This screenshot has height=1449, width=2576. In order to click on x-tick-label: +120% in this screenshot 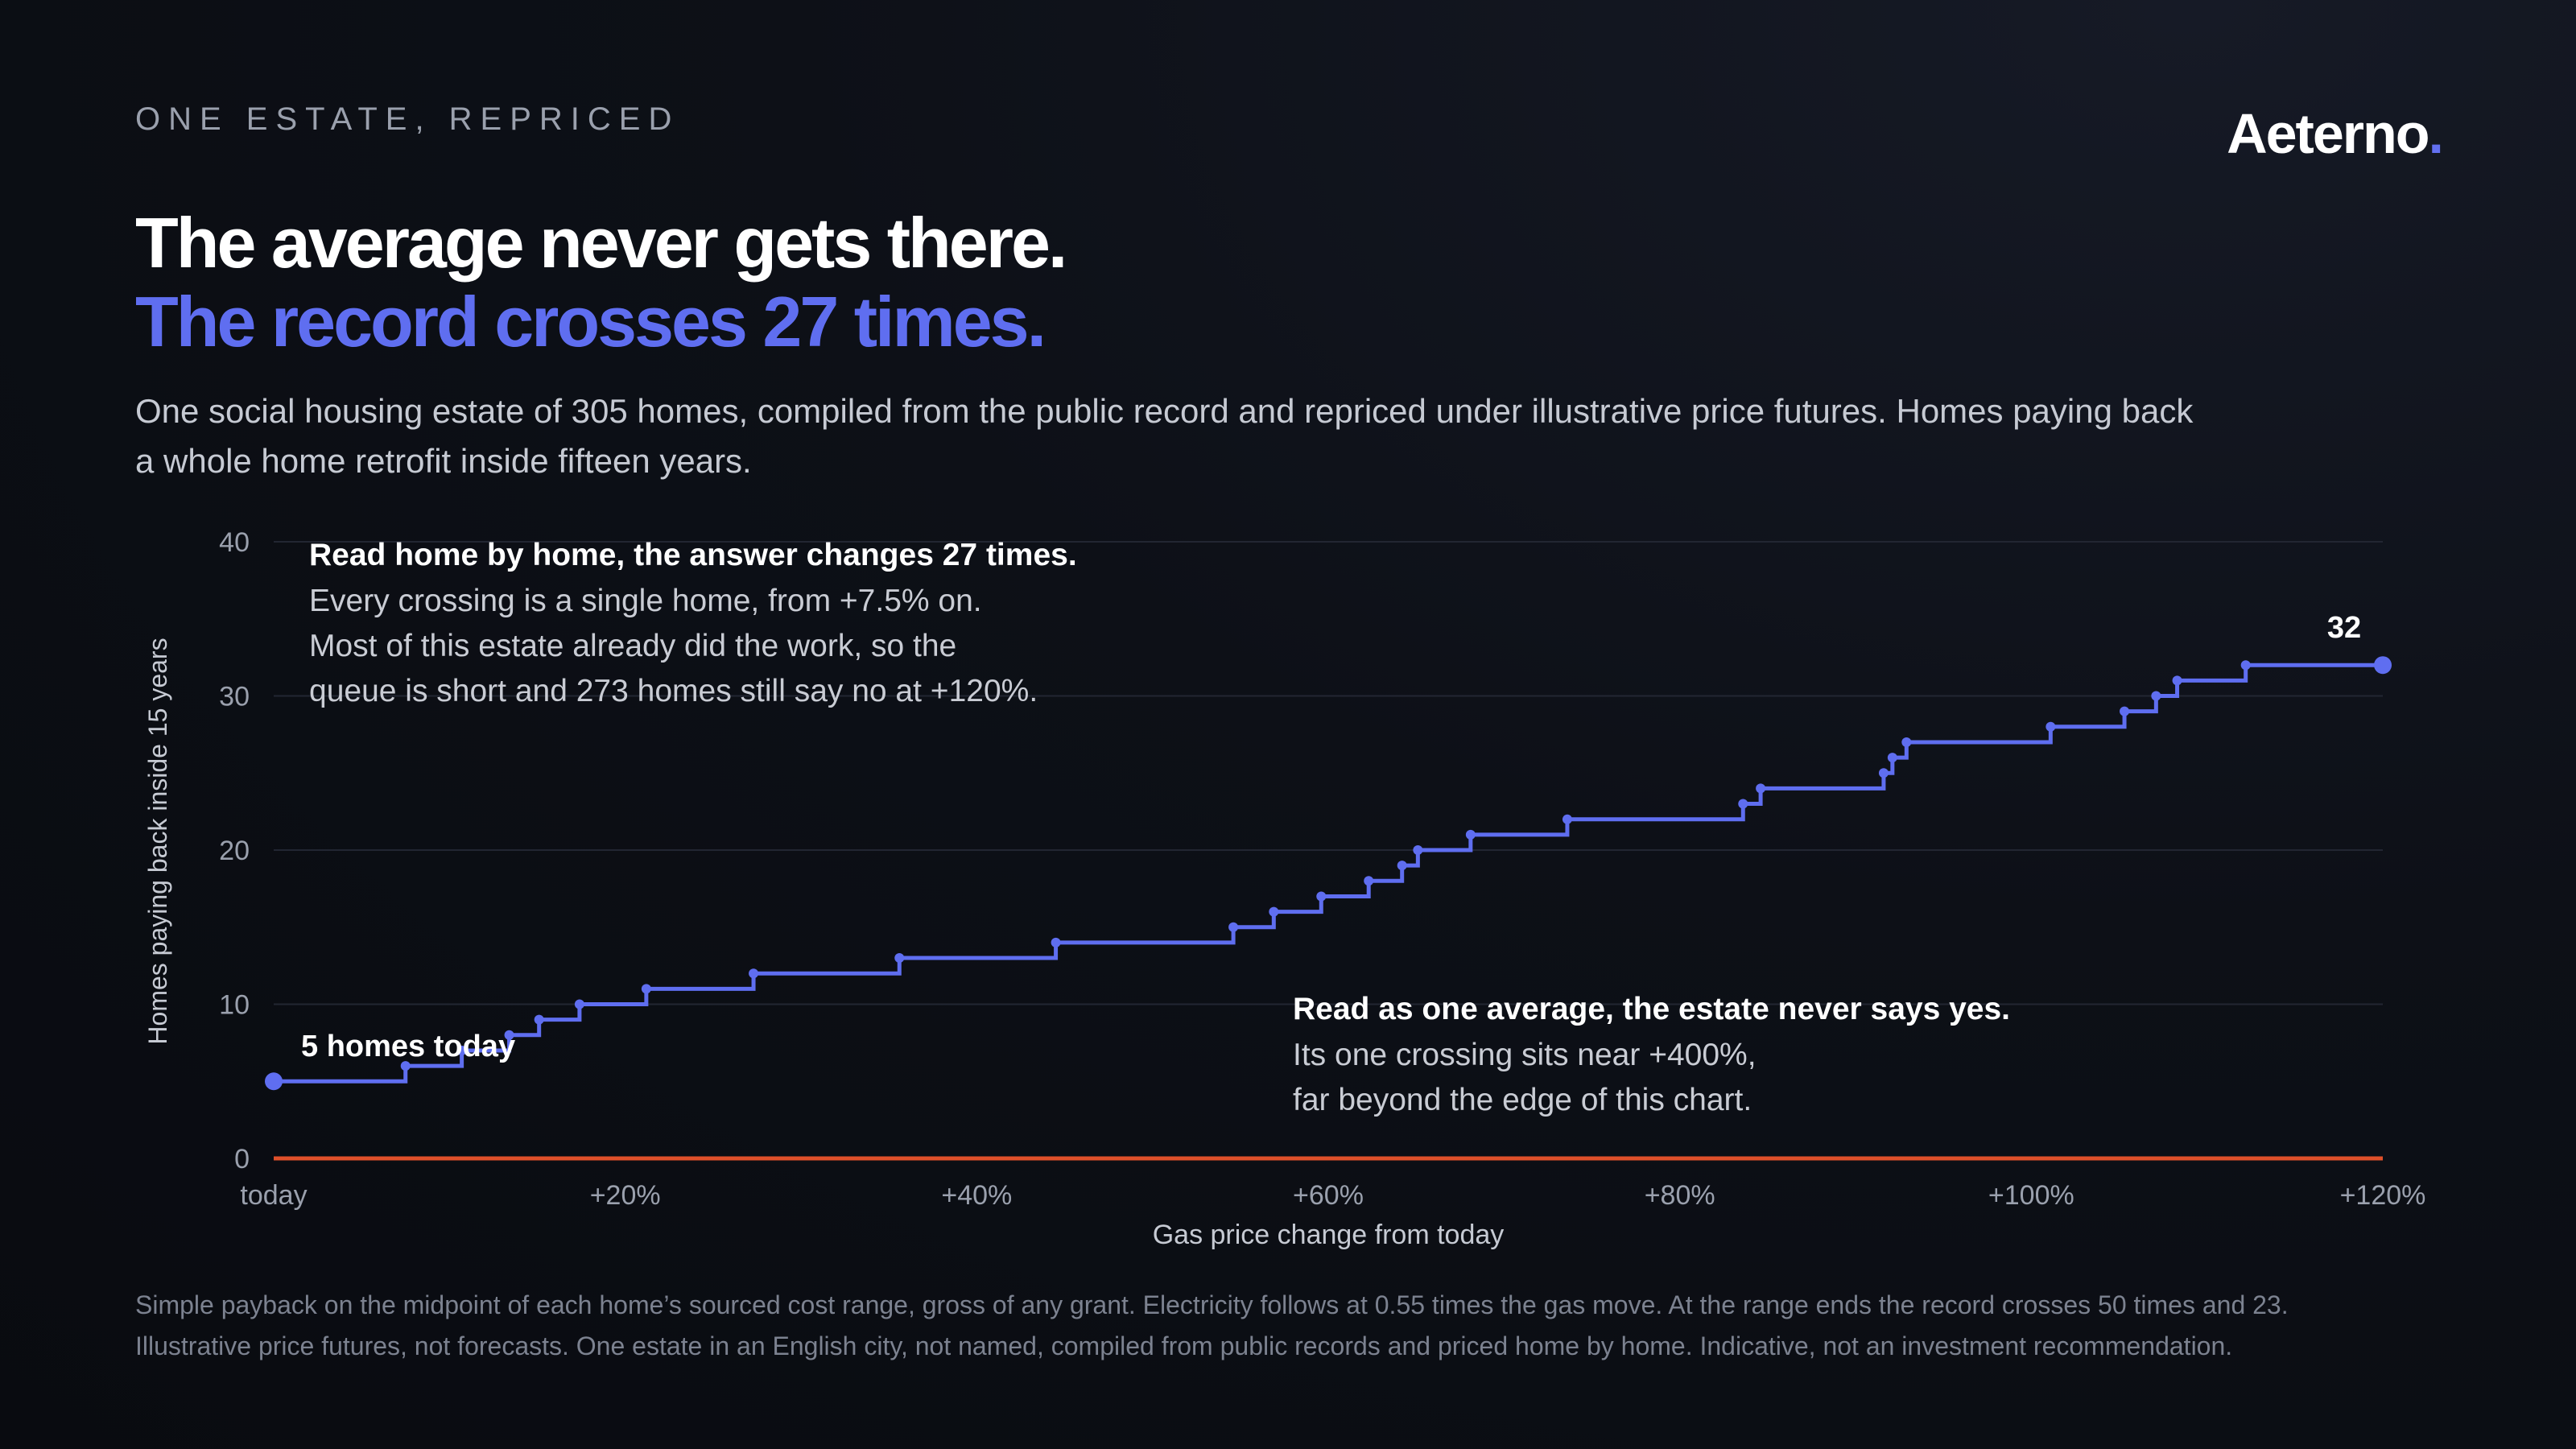, I will do `click(2383, 1195)`.